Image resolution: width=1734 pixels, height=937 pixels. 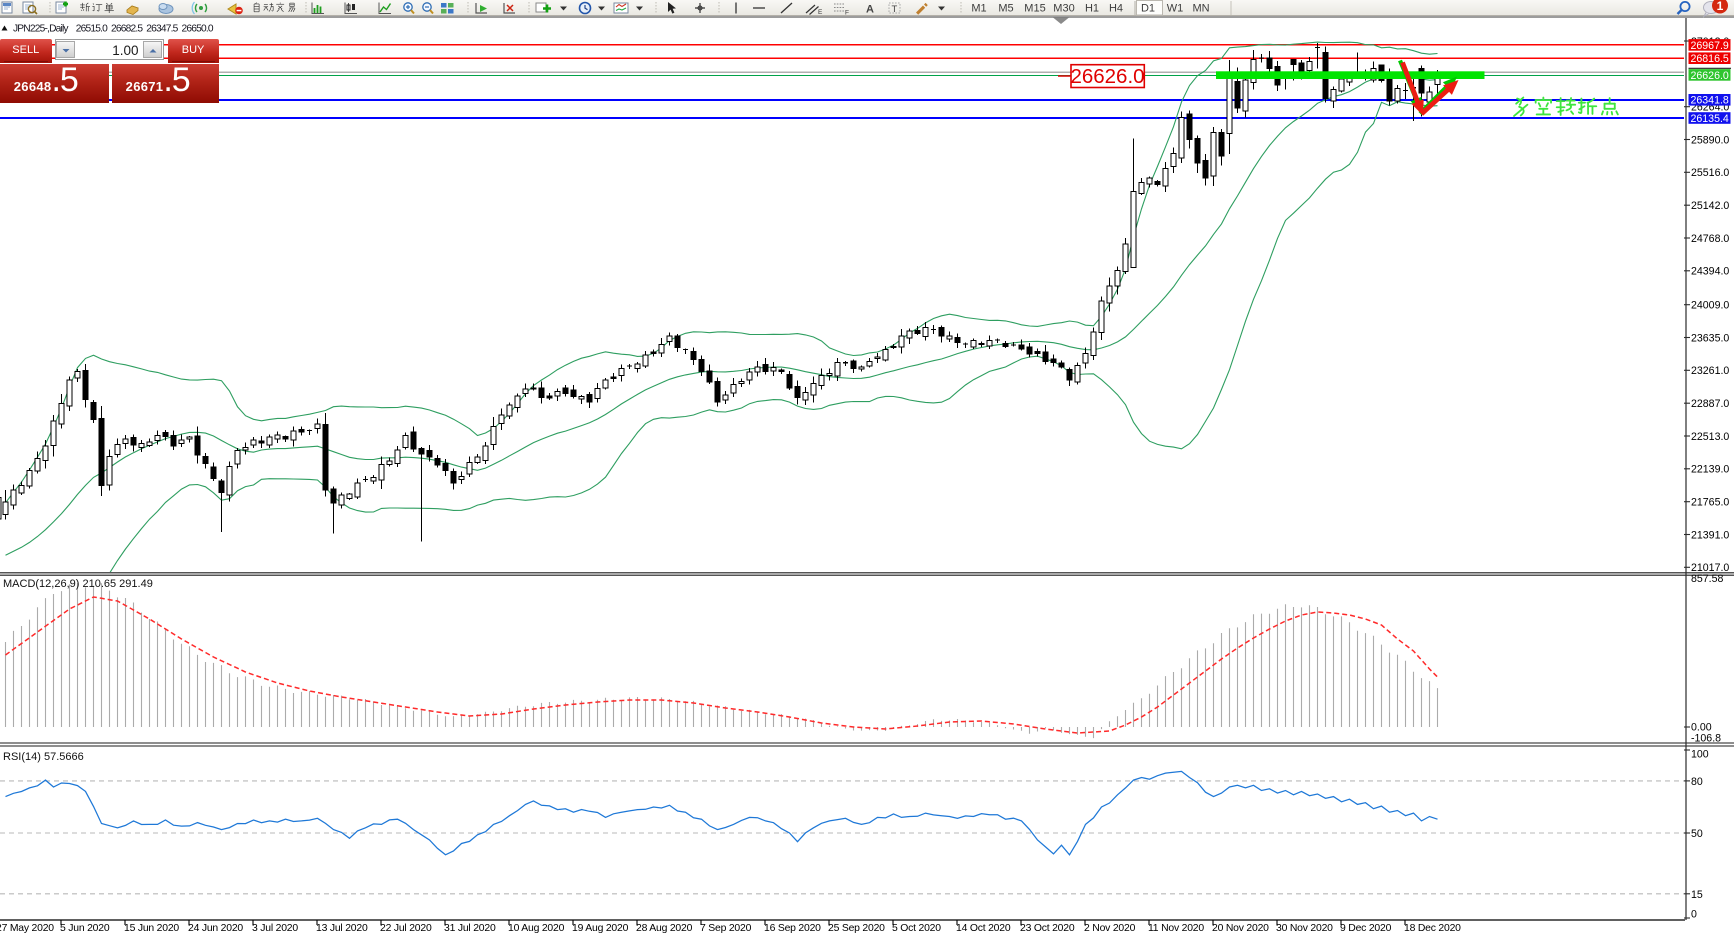 What do you see at coordinates (1710, 568) in the screenshot?
I see `svg-text: 21017.0` at bounding box center [1710, 568].